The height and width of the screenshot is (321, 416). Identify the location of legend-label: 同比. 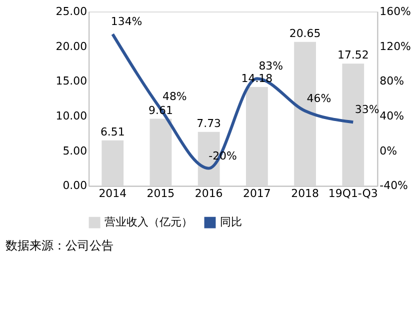
(231, 222).